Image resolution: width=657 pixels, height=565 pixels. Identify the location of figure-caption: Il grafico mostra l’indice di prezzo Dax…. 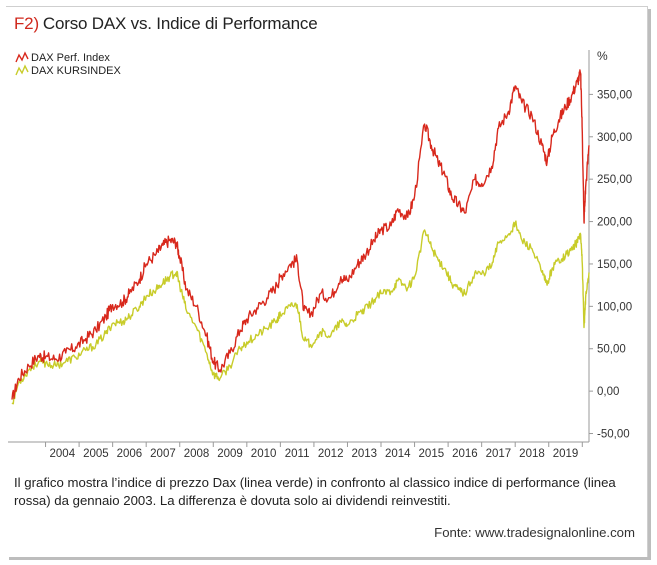
(315, 491).